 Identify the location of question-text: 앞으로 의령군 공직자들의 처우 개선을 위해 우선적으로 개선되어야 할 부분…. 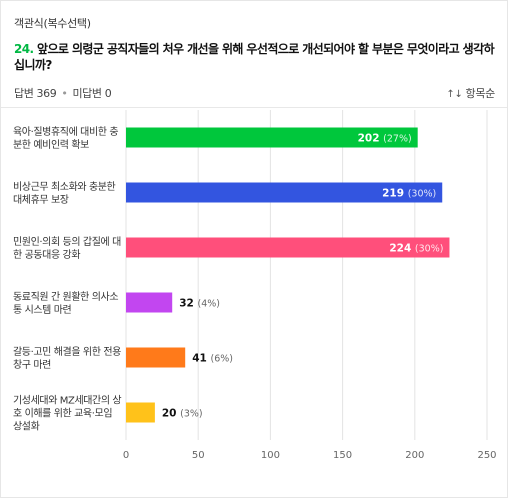
(254, 57).